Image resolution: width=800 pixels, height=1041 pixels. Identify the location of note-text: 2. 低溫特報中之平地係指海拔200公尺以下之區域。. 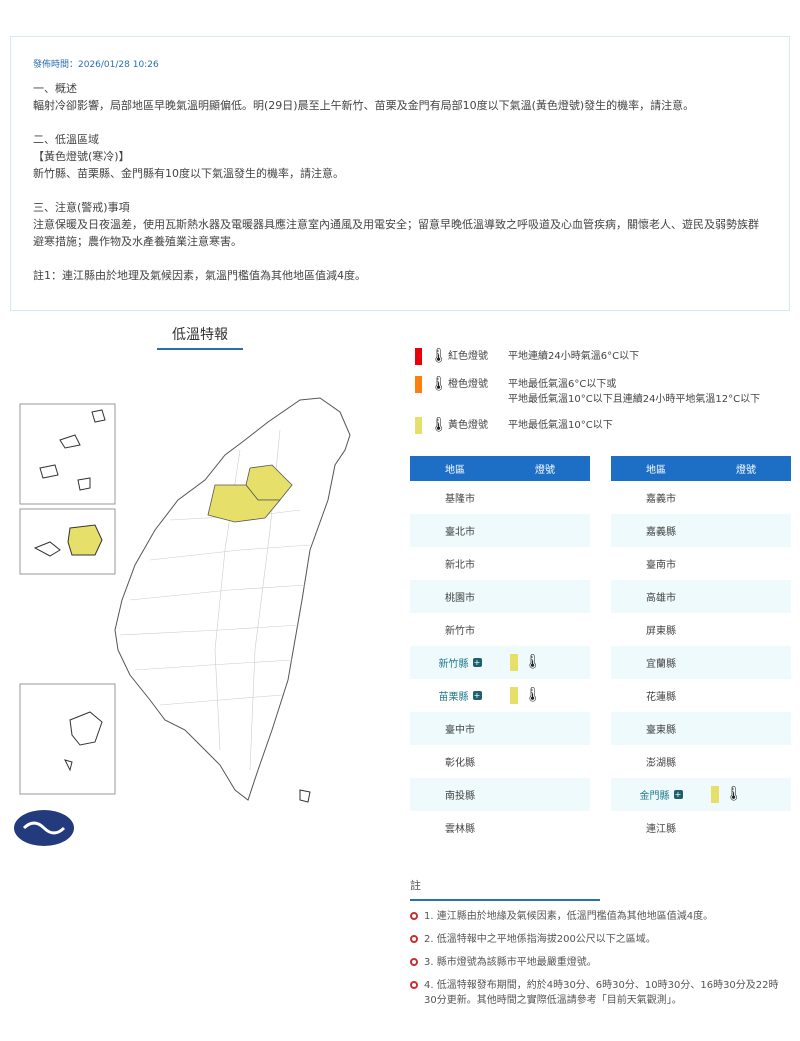
(540, 939).